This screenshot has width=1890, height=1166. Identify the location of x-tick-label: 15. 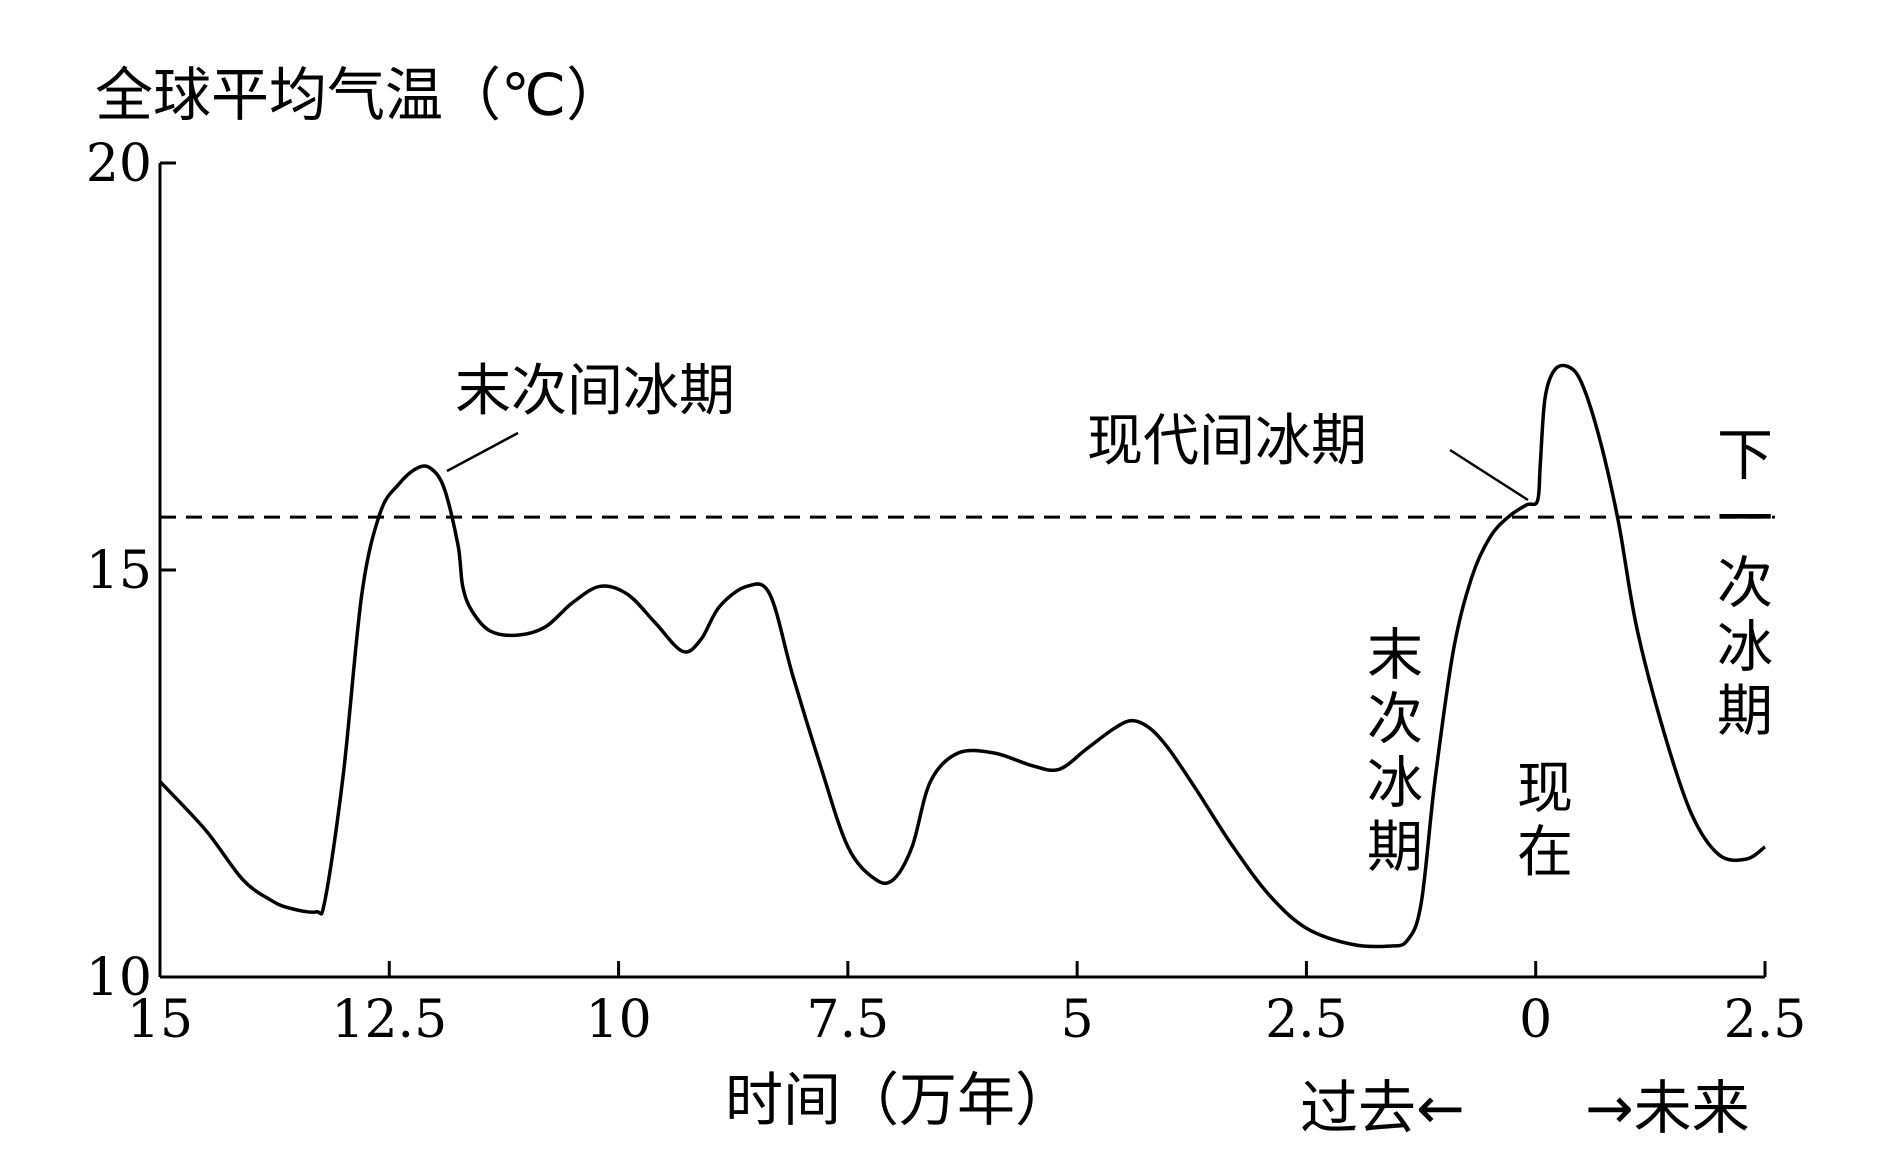
(160, 1020).